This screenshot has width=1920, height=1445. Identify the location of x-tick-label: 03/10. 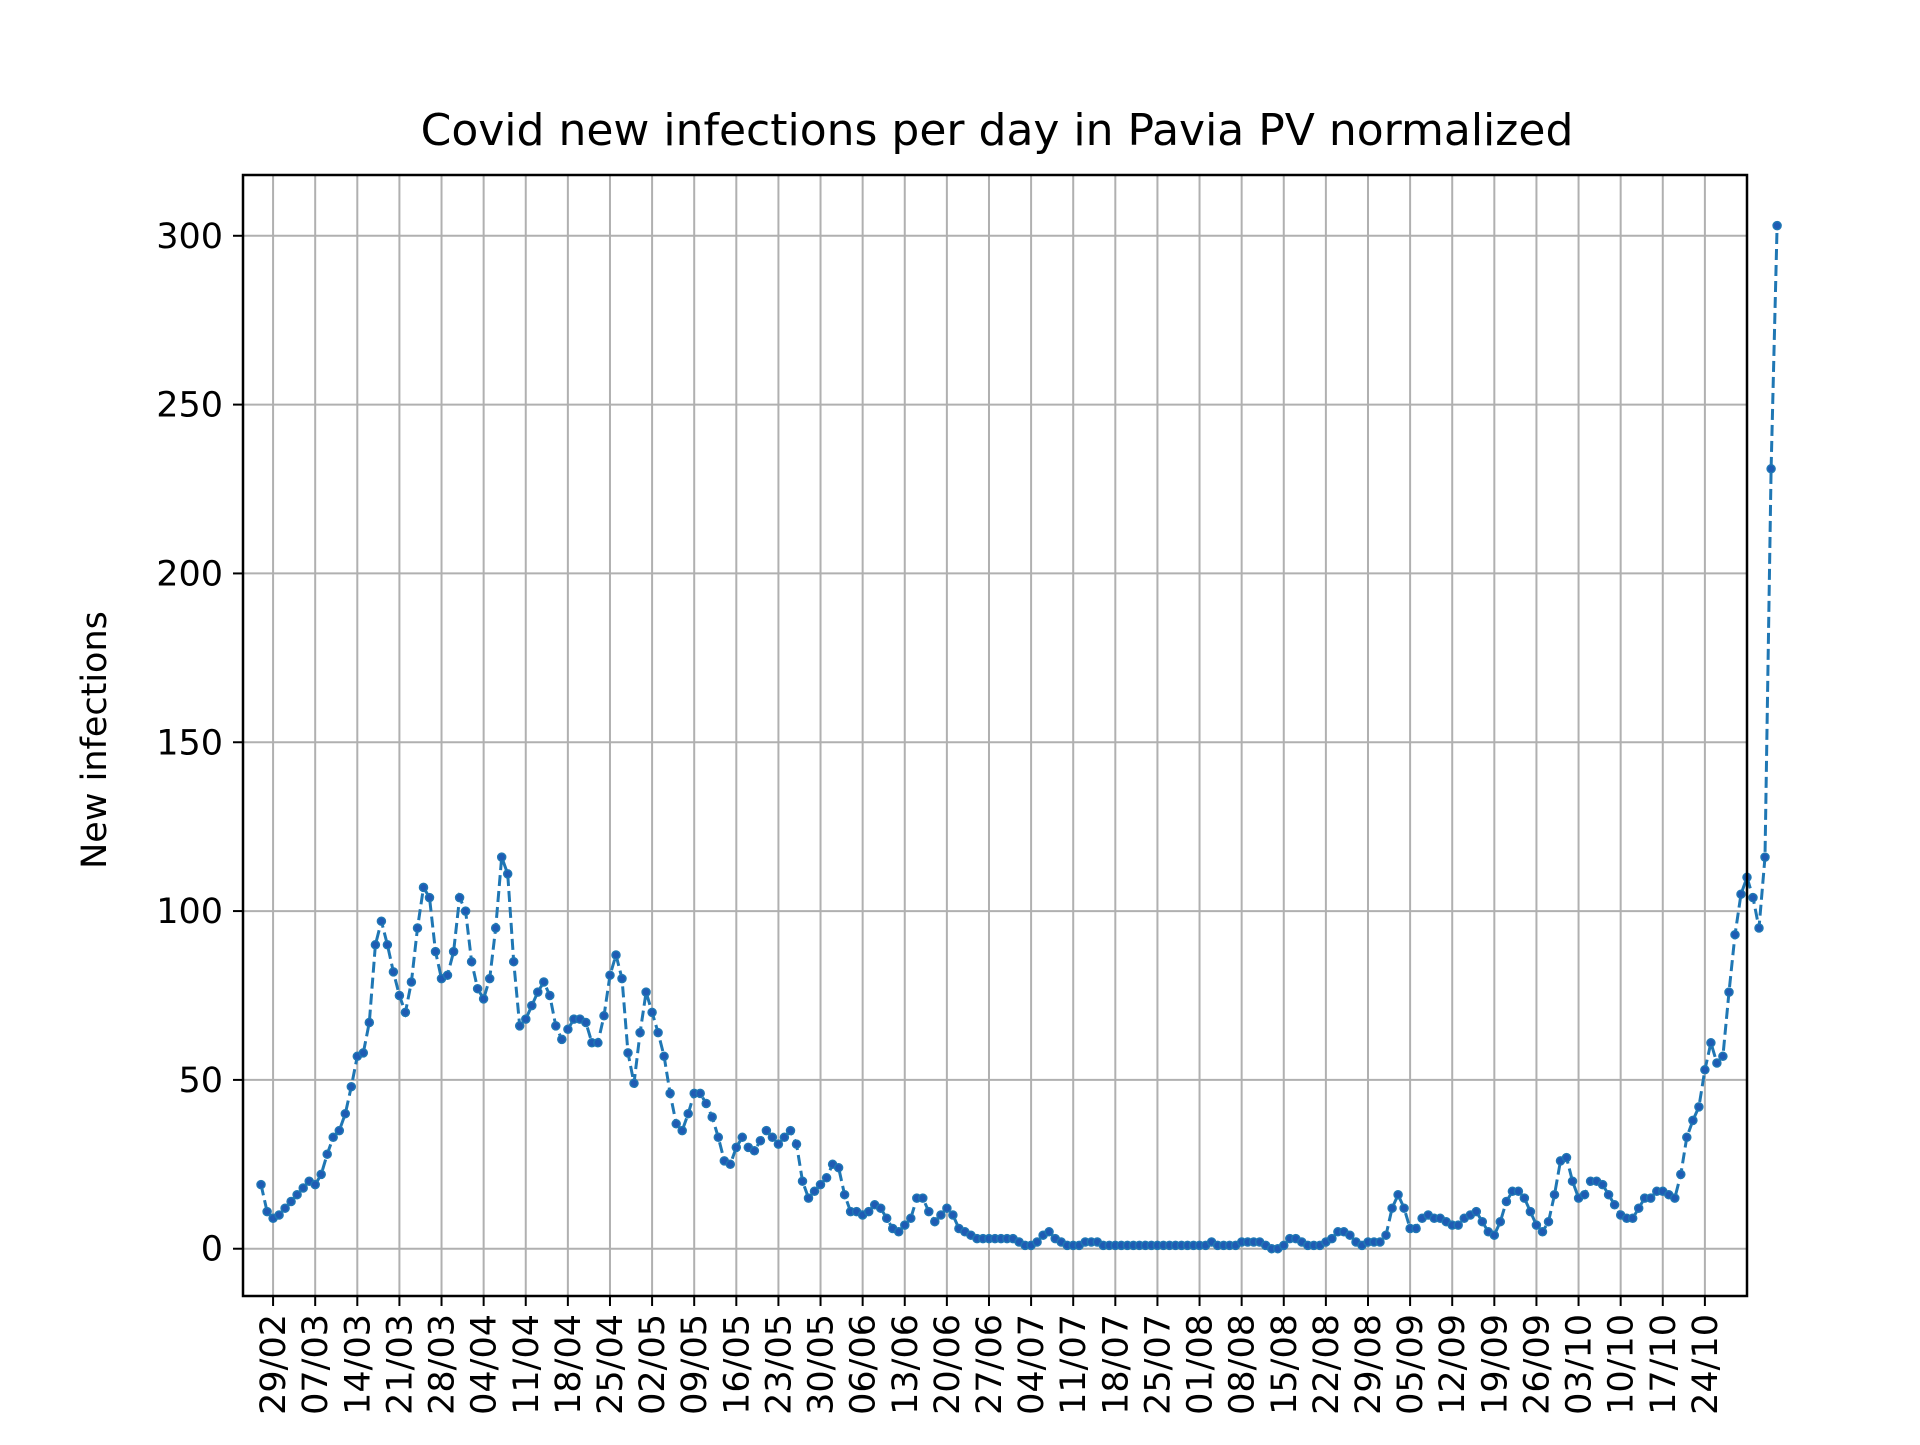
(1580, 1364).